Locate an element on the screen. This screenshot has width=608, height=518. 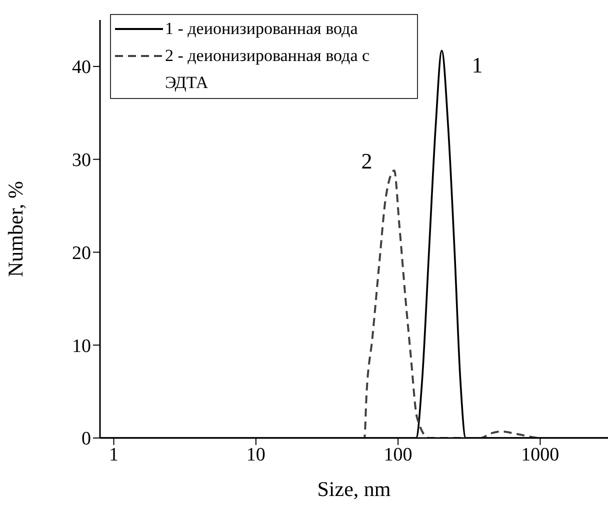
x-axis-title: Size, nm is located at coordinates (354, 489).